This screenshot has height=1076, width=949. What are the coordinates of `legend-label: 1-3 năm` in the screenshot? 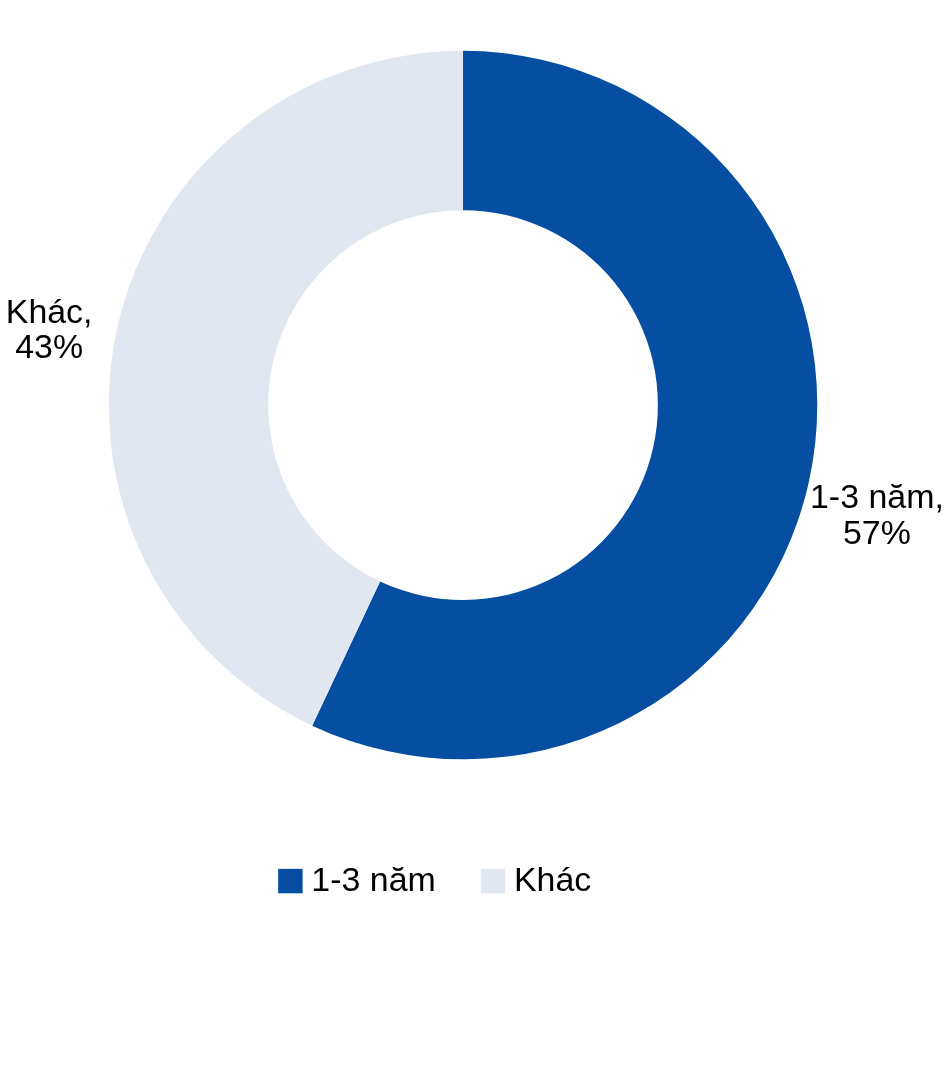 It's located at (373, 879).